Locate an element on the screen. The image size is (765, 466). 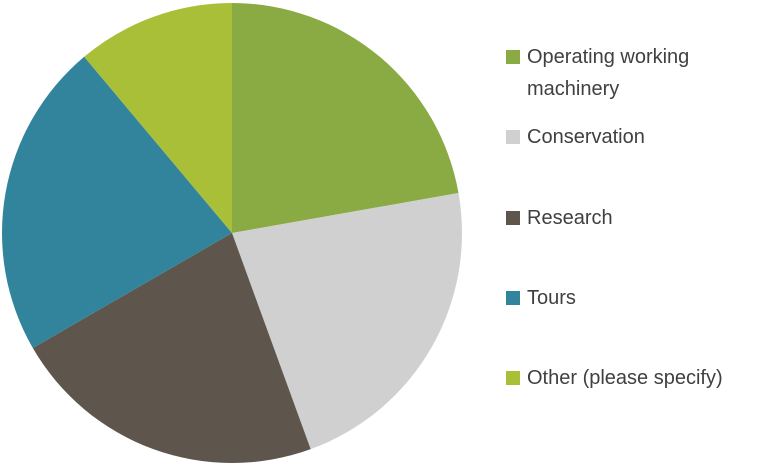
legend-item: Tours is located at coordinates (628, 298).